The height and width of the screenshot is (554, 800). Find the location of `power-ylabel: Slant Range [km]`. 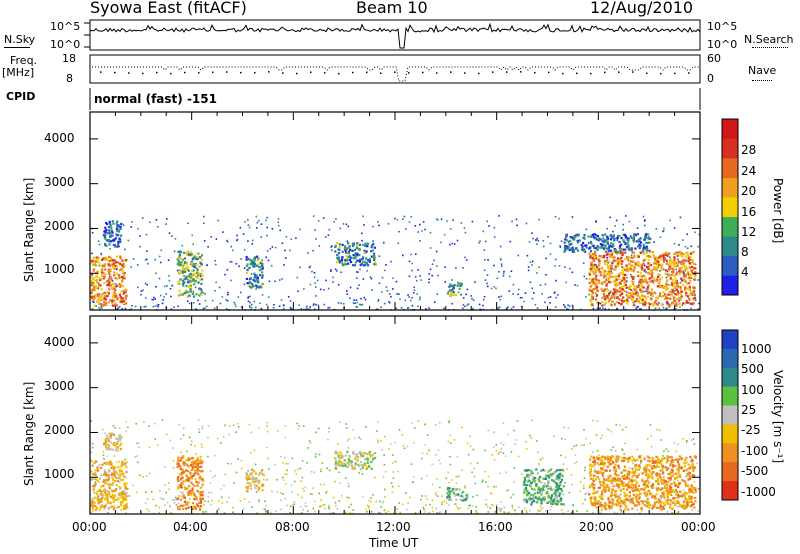

power-ylabel: Slant Range [km] is located at coordinates (29, 229).